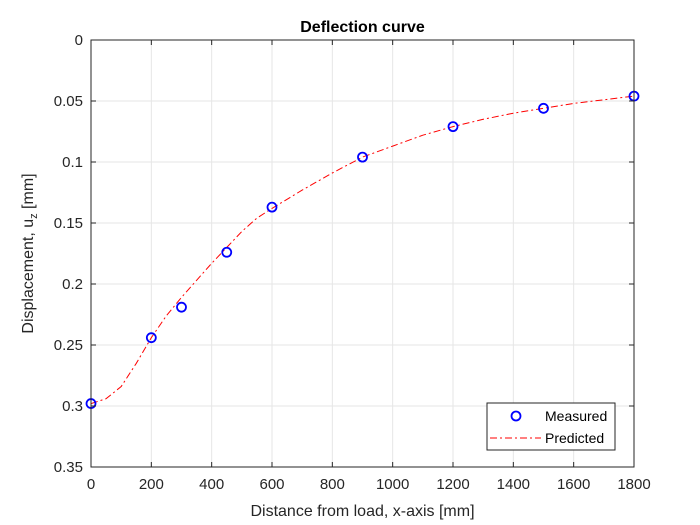 The image size is (700, 525). What do you see at coordinates (91, 484) in the screenshot?
I see `x-tick-label: 0` at bounding box center [91, 484].